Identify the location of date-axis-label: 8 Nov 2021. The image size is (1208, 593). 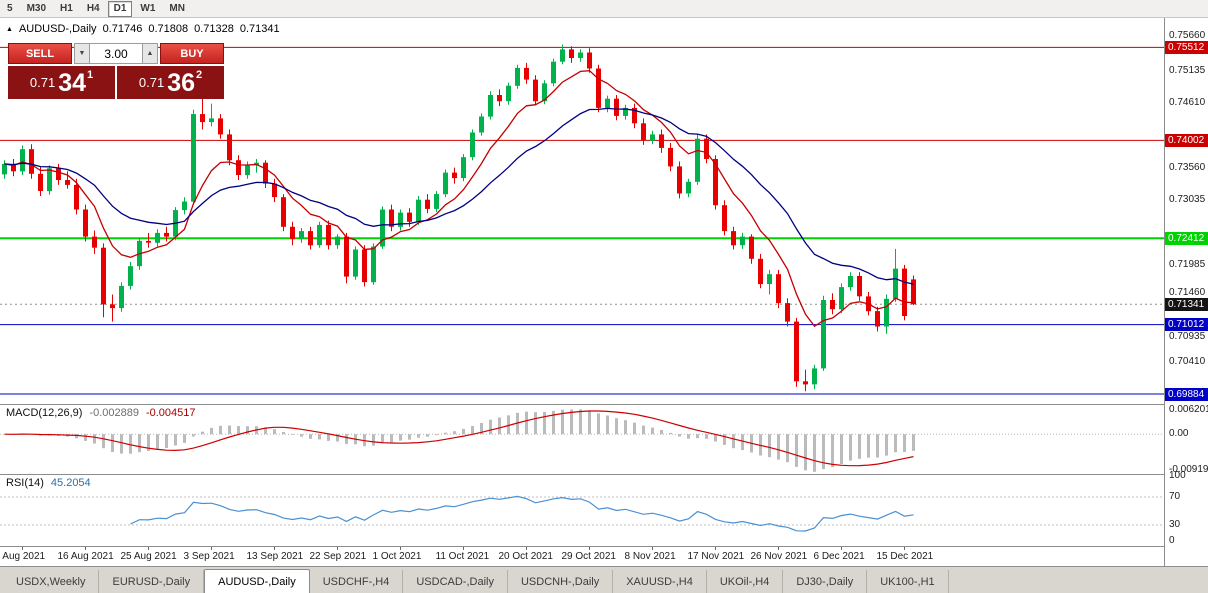
(650, 556).